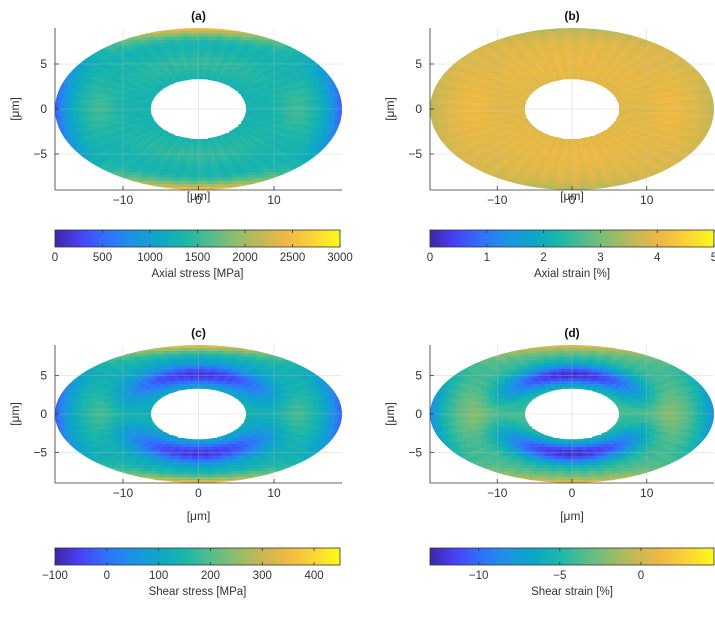  I want to click on colorbar-tick-label: 2, so click(543, 258).